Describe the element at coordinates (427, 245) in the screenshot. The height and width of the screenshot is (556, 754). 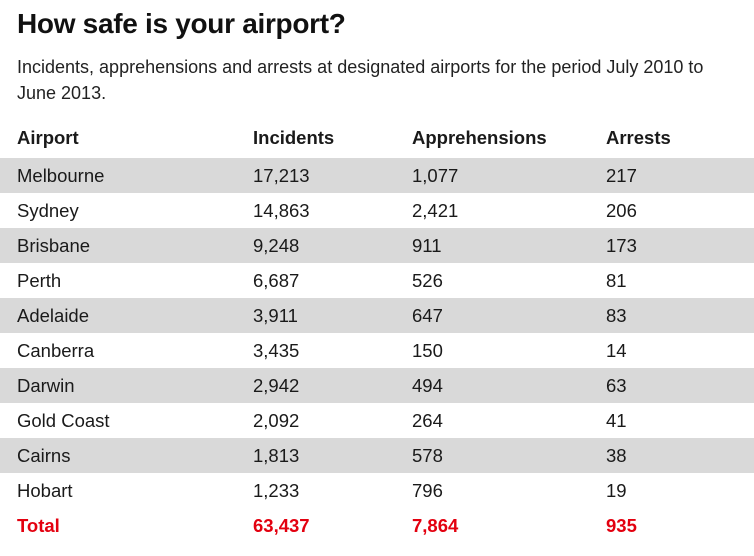
I see `cell-apprehensions: 911` at that location.